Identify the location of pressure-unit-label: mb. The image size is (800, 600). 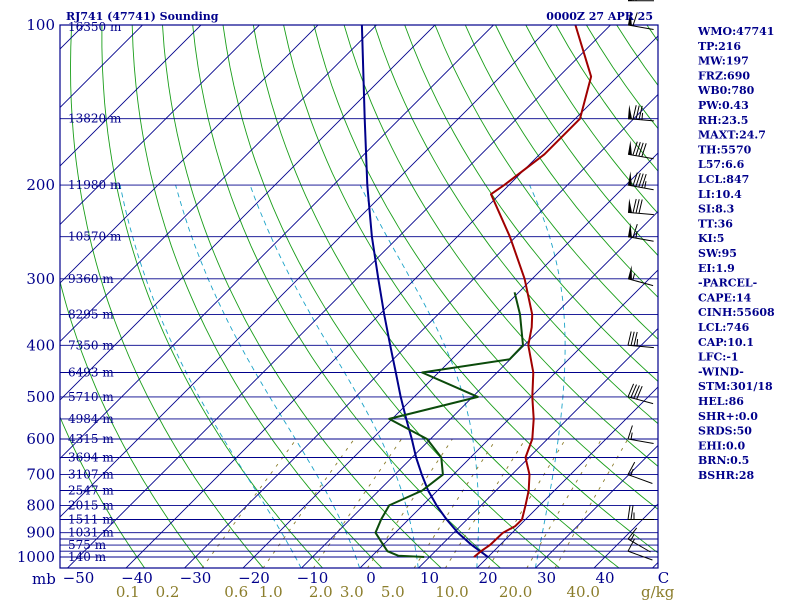
(44, 579).